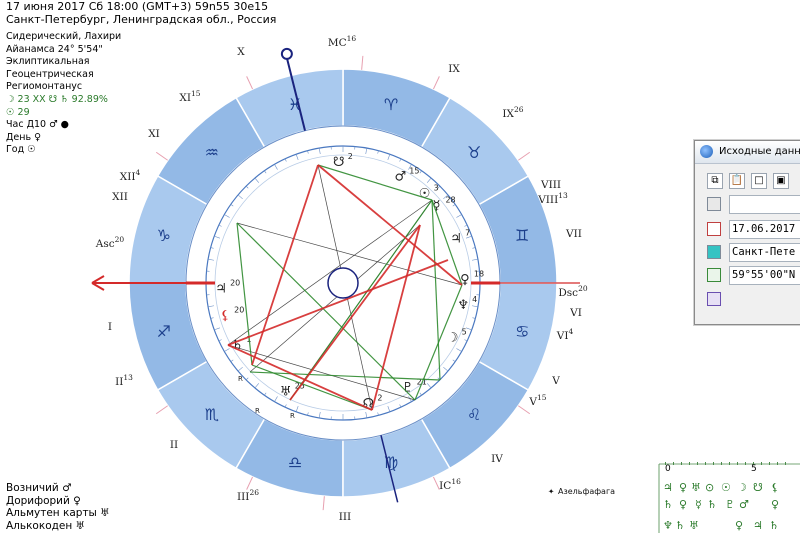  What do you see at coordinates (240, 379) in the screenshot?
I see `retrograde-mark: R` at bounding box center [240, 379].